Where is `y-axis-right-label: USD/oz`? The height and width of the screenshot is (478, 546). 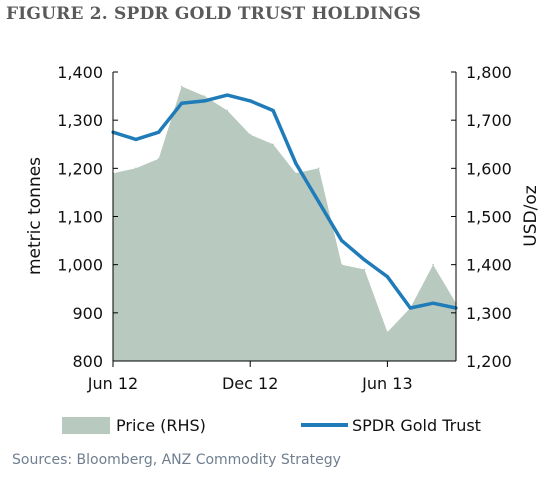
y-axis-right-label: USD/oz is located at coordinates (531, 215).